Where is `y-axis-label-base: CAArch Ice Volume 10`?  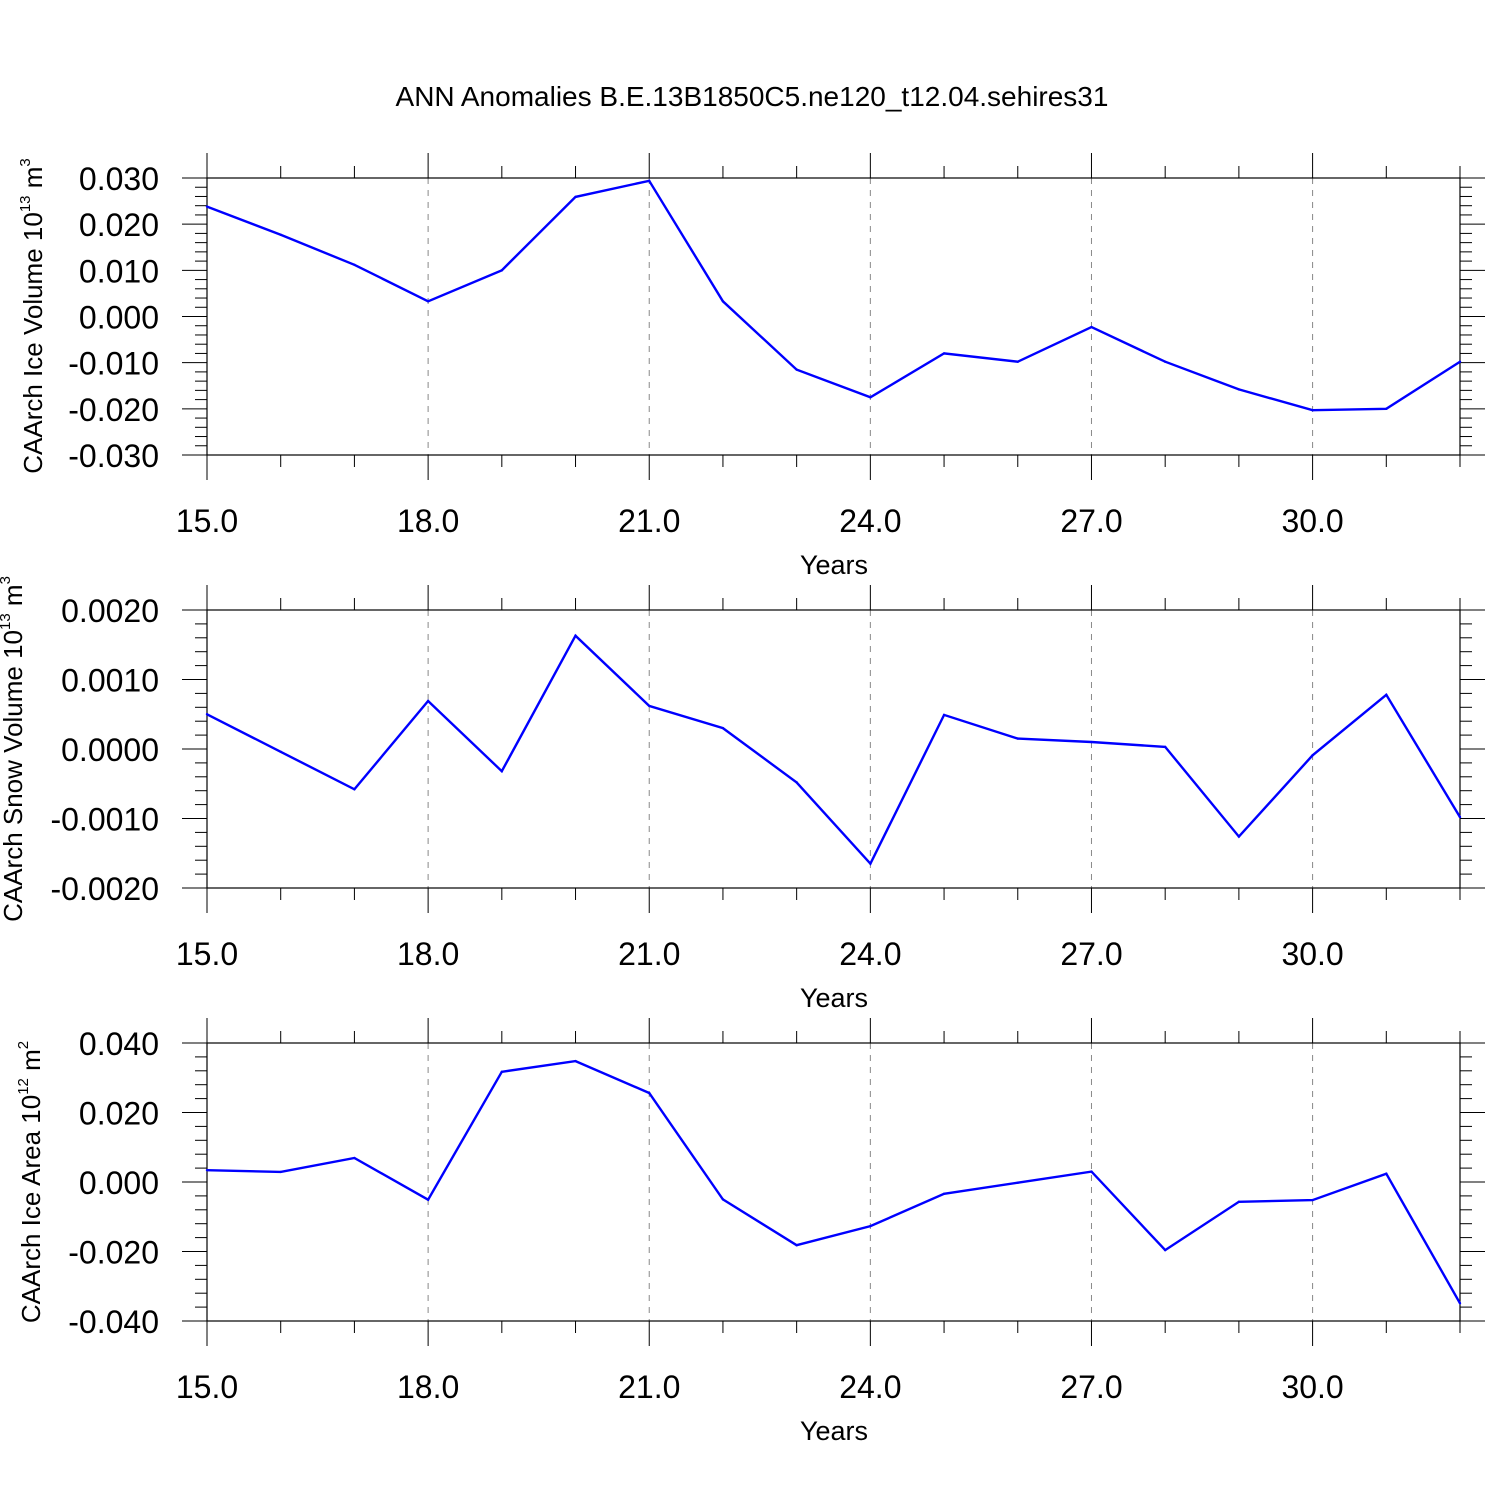
y-axis-label-base: CAArch Ice Volume 10 is located at coordinates (33, 343).